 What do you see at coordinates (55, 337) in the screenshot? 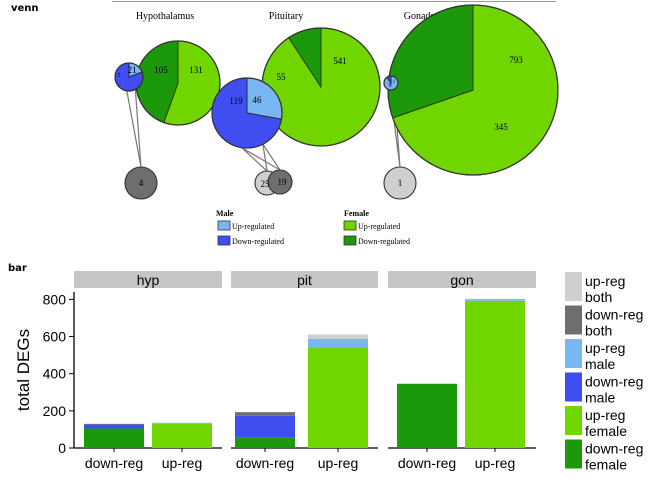
I see `y-tick-label: 600` at bounding box center [55, 337].